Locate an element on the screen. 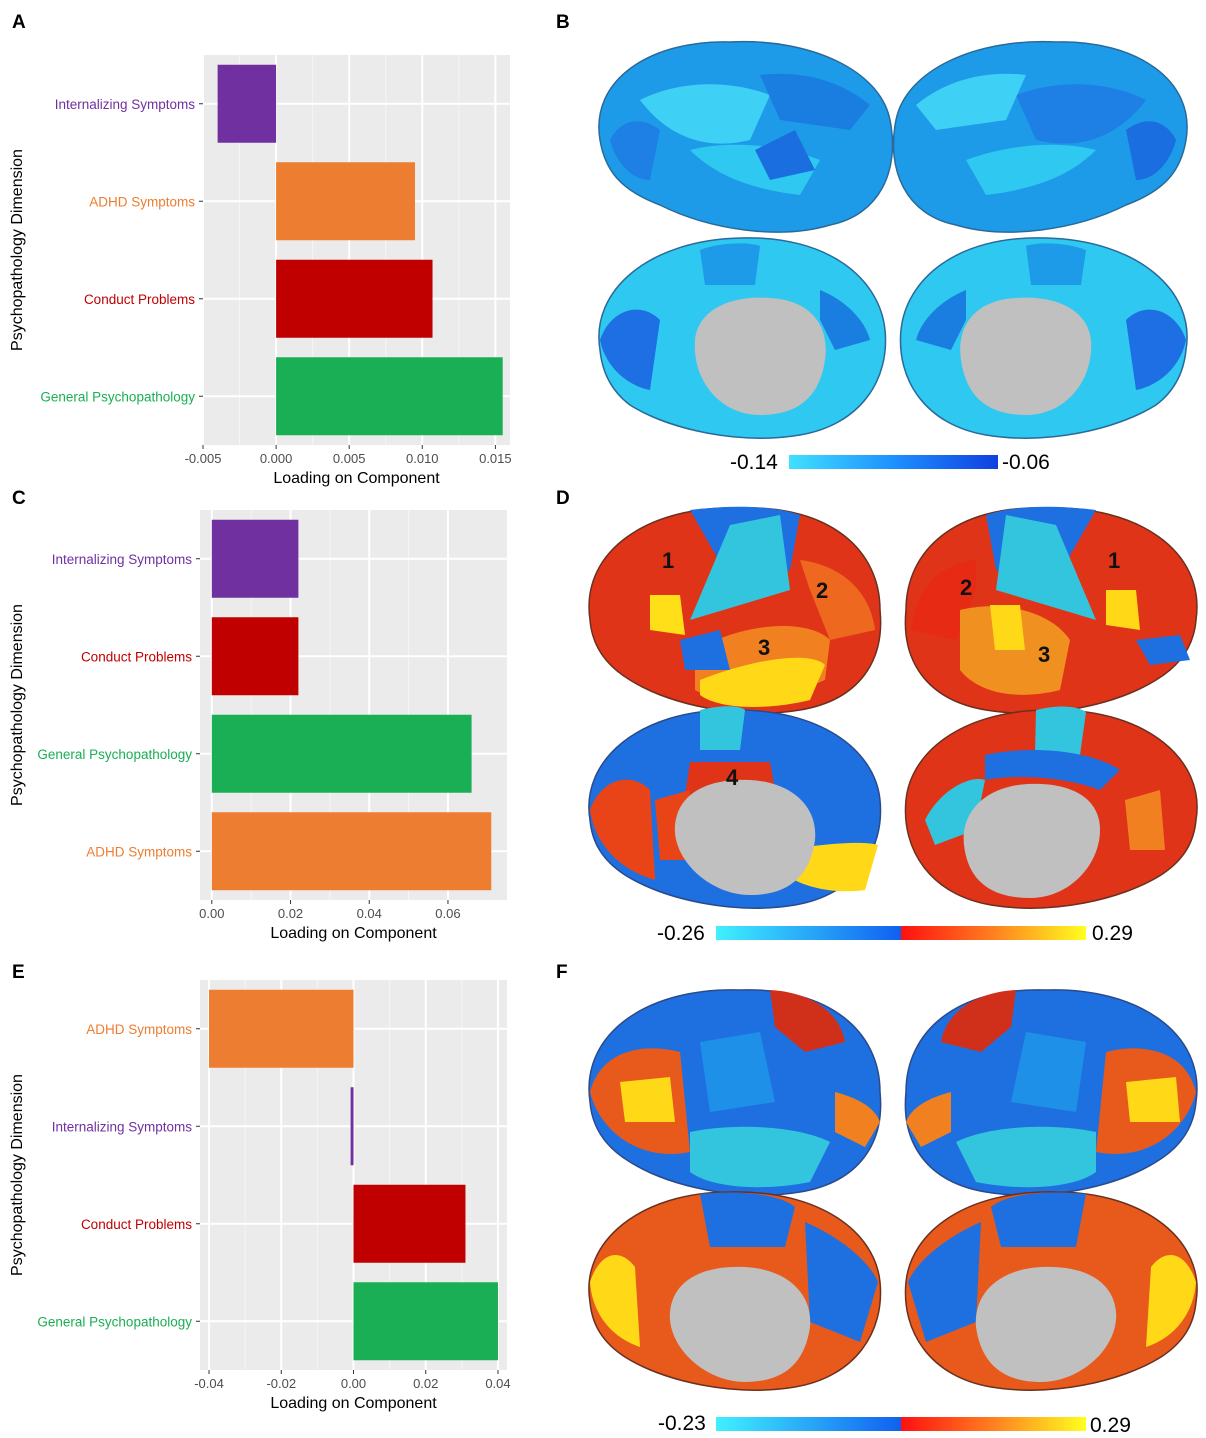 The image size is (1206, 1438). region-label-d-1-left: 1 is located at coordinates (668, 560).